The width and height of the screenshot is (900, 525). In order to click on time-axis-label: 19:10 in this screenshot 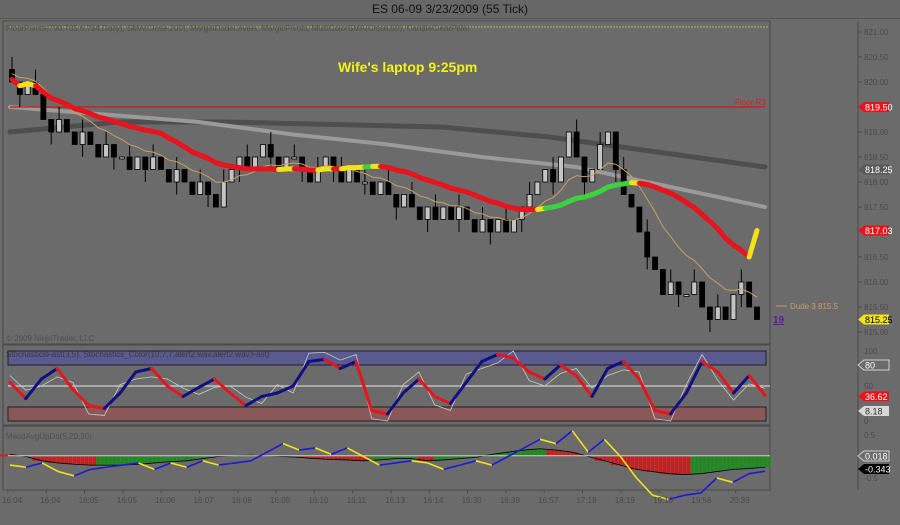, I will do `click(663, 500)`.